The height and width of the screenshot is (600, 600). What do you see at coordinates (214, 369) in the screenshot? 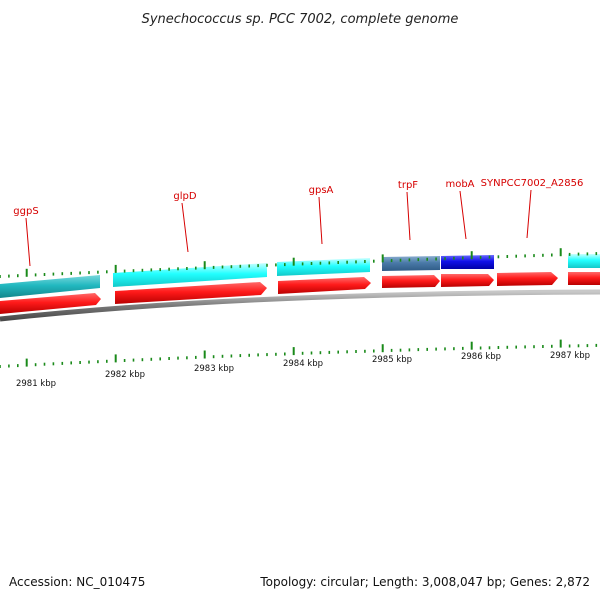
I see `kbp-label-2983: 2983 kbp` at bounding box center [214, 369].